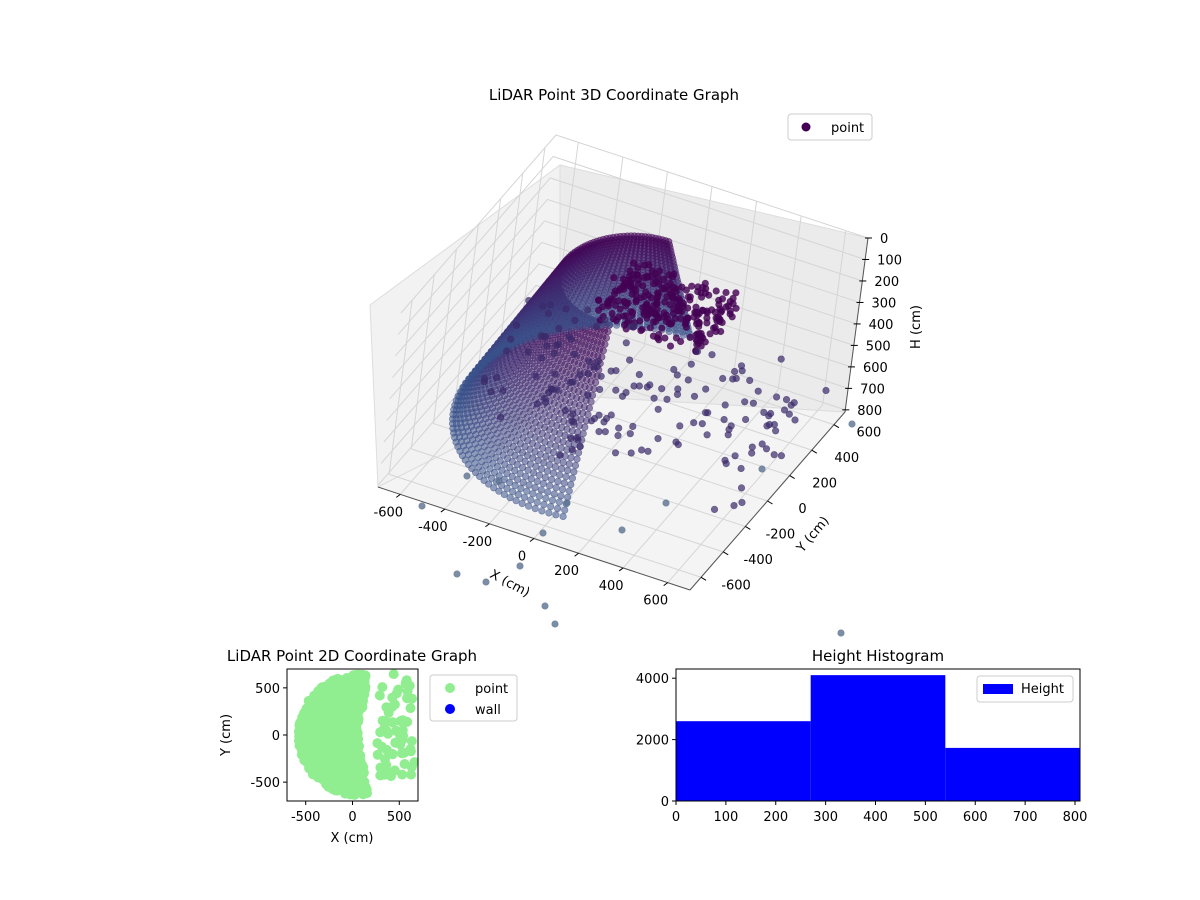 This screenshot has height=900, width=1200. Describe the element at coordinates (886, 282) in the screenshot. I see `z-tick-label-3d: 200` at that location.